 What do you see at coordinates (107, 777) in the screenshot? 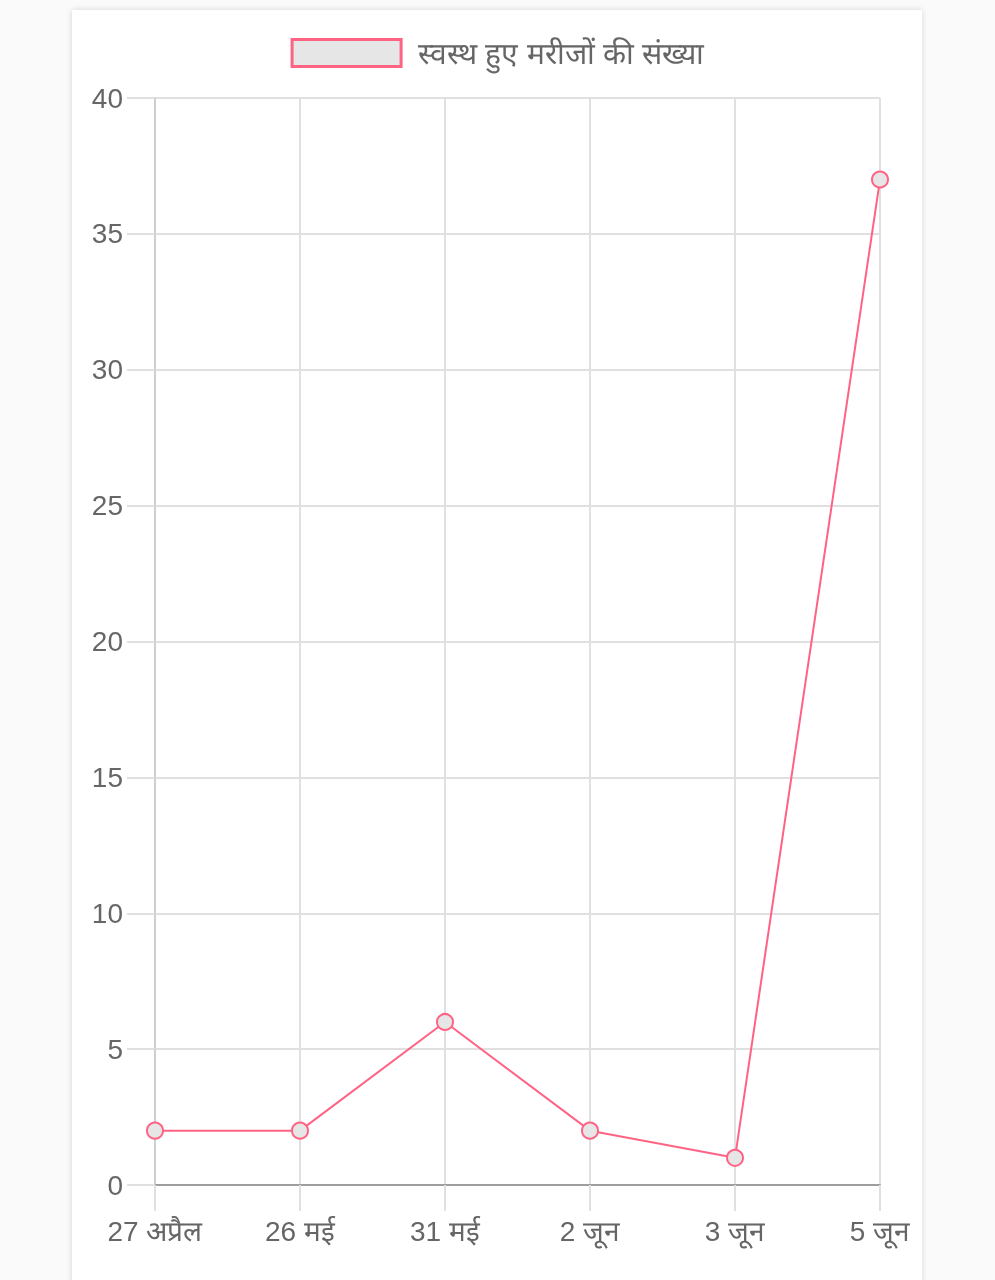
I see `y-tick-label: 15` at bounding box center [107, 777].